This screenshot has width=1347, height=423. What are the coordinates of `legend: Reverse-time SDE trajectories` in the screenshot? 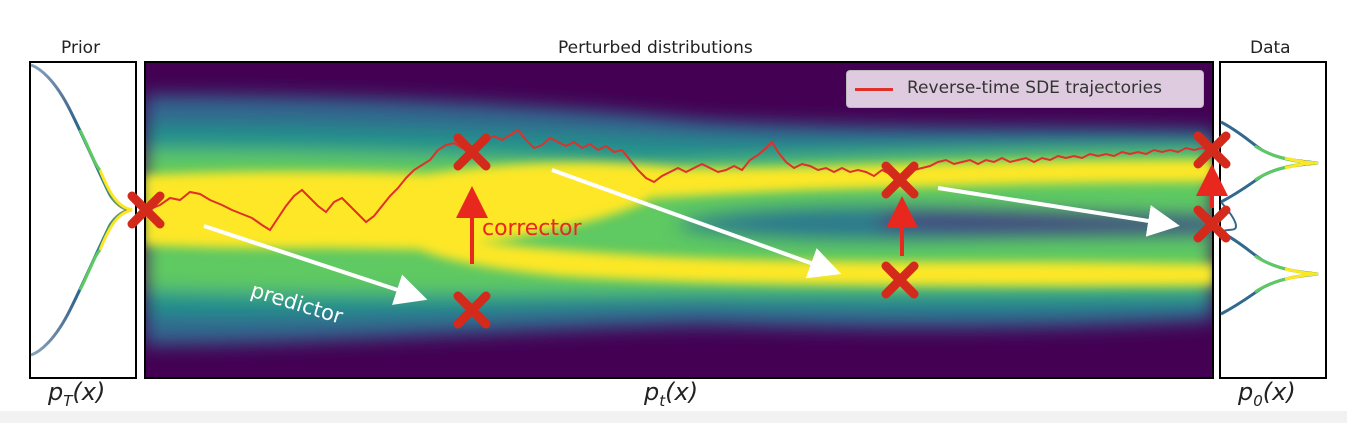 It's located at (1025, 89).